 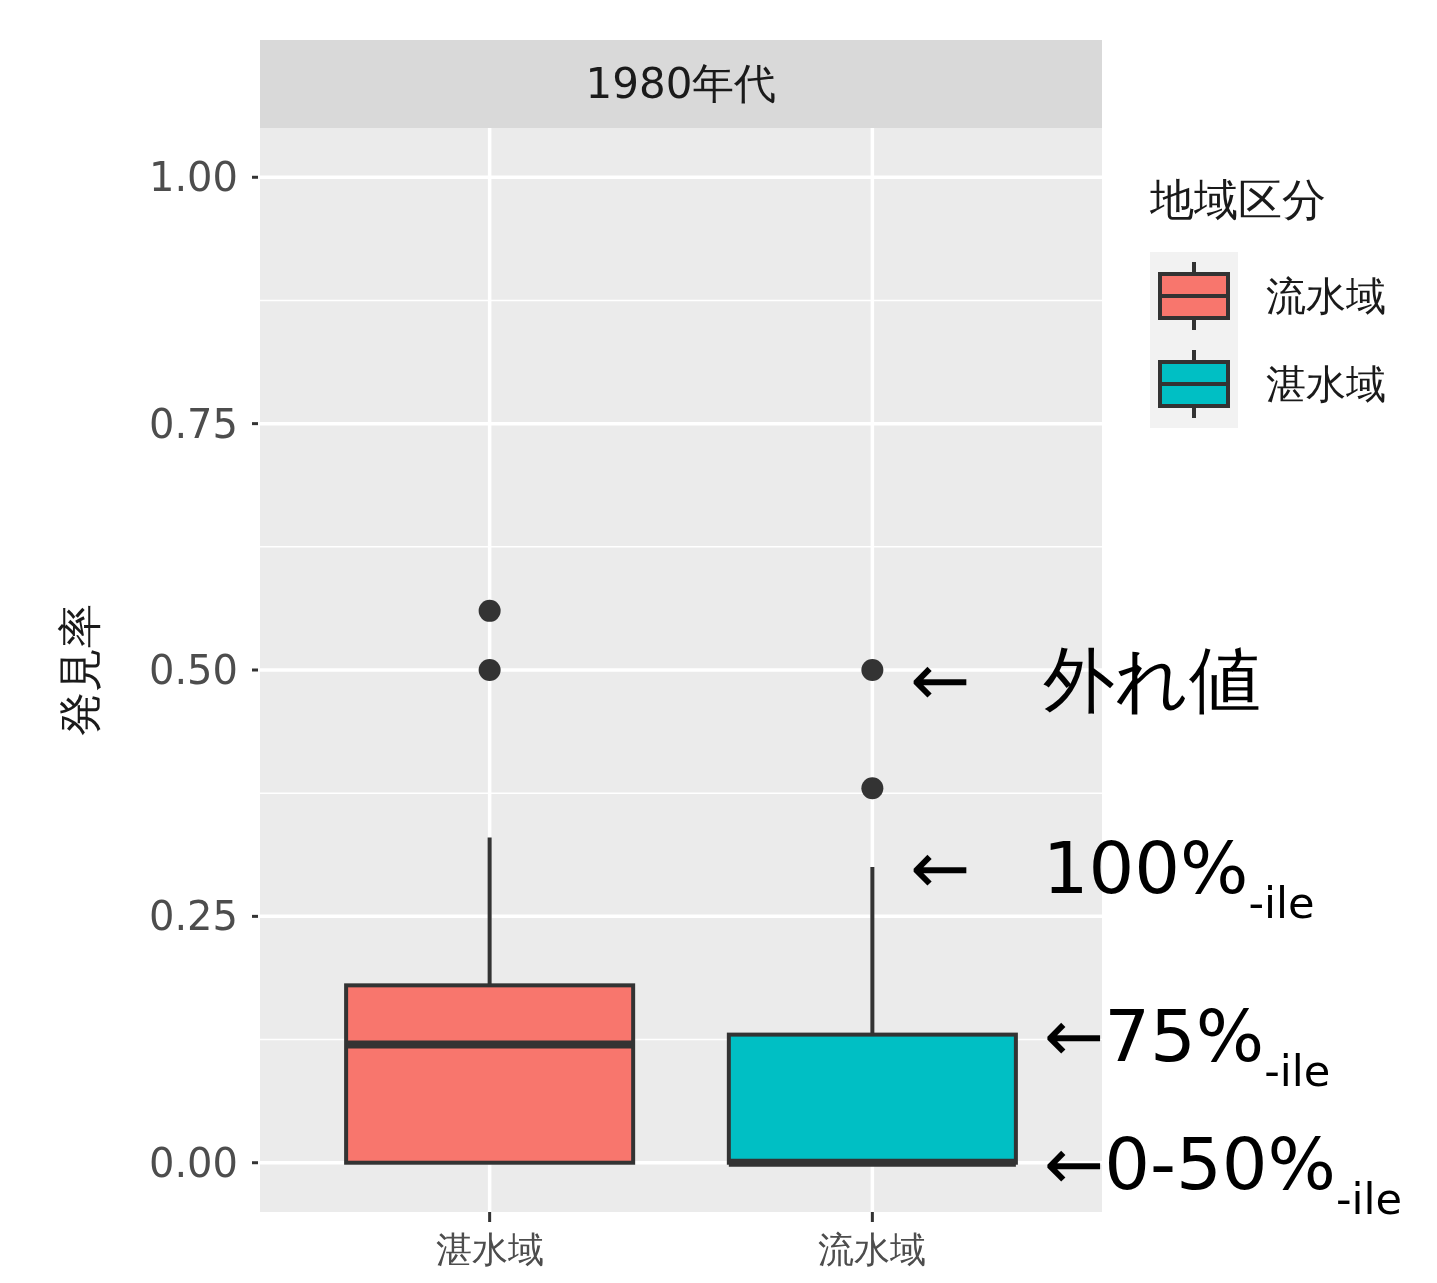 What do you see at coordinates (1187, 1044) in the screenshot?
I see `annotation: ←75%$_{-ile}$` at bounding box center [1187, 1044].